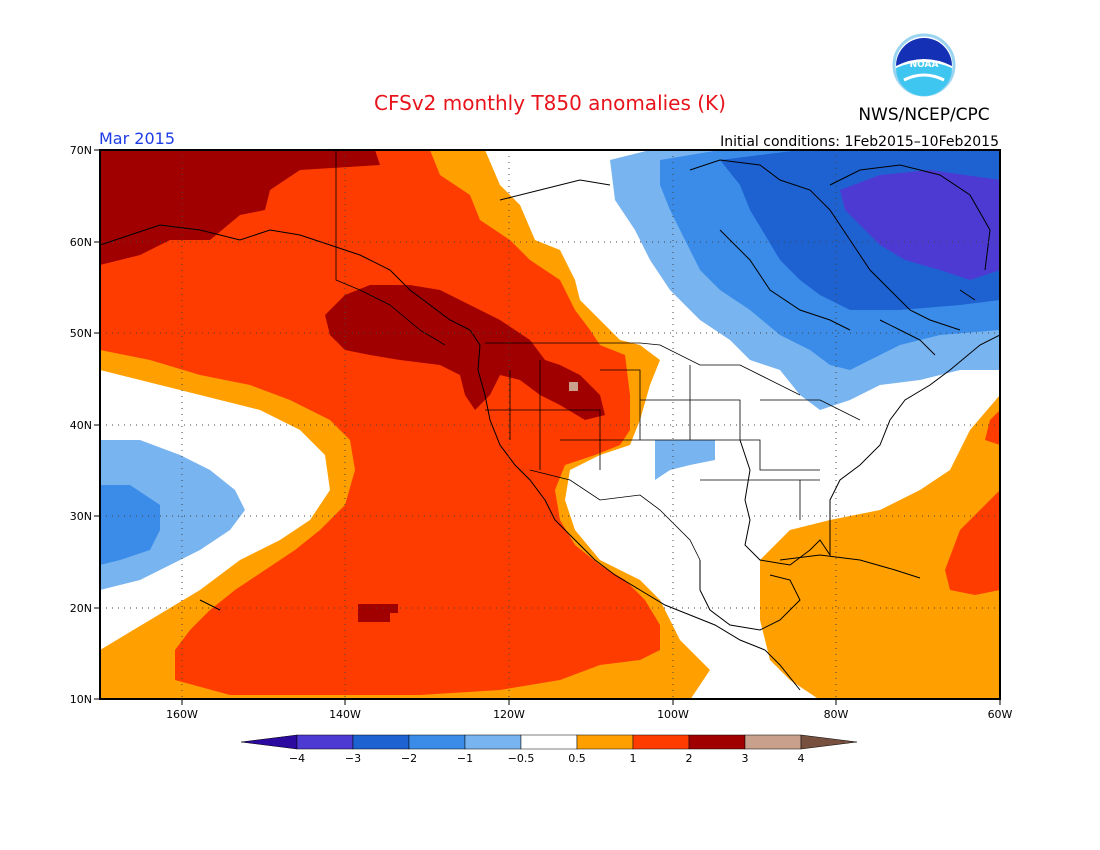 This screenshot has height=850, width=1100. What do you see at coordinates (240, 207) in the screenshot?
I see `anomaly-region-darkred-alaska` at bounding box center [240, 207].